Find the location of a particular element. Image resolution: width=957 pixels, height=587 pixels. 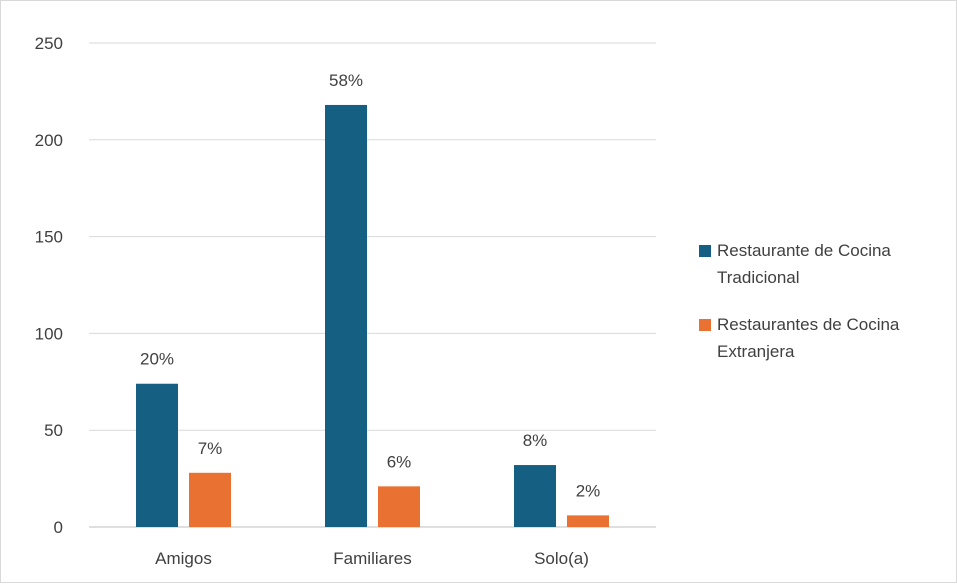

x-tick-label: Amigos is located at coordinates (183, 558).